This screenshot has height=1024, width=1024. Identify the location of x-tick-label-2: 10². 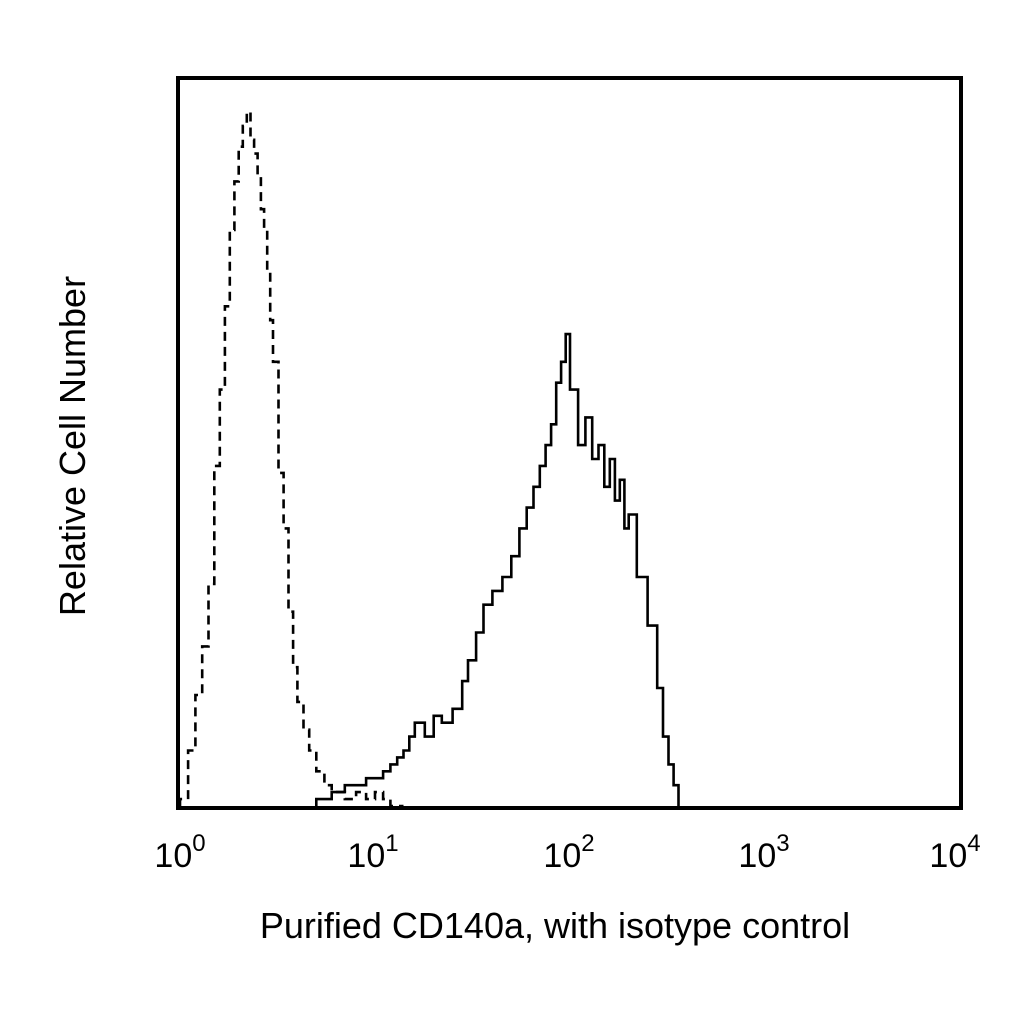
(568, 852).